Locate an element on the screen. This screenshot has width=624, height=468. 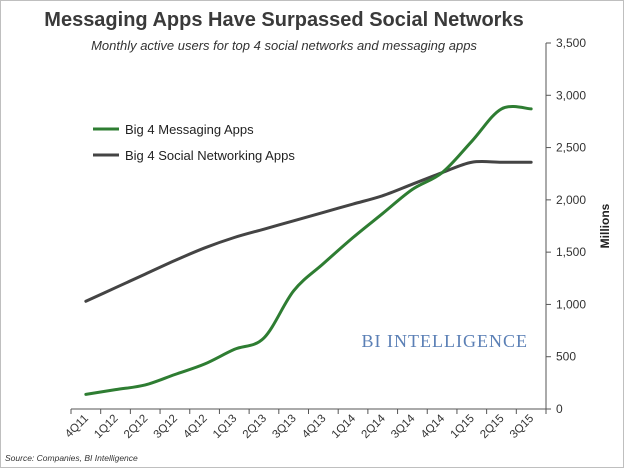
x-tick-label: 3Q15 is located at coordinates (522, 427).